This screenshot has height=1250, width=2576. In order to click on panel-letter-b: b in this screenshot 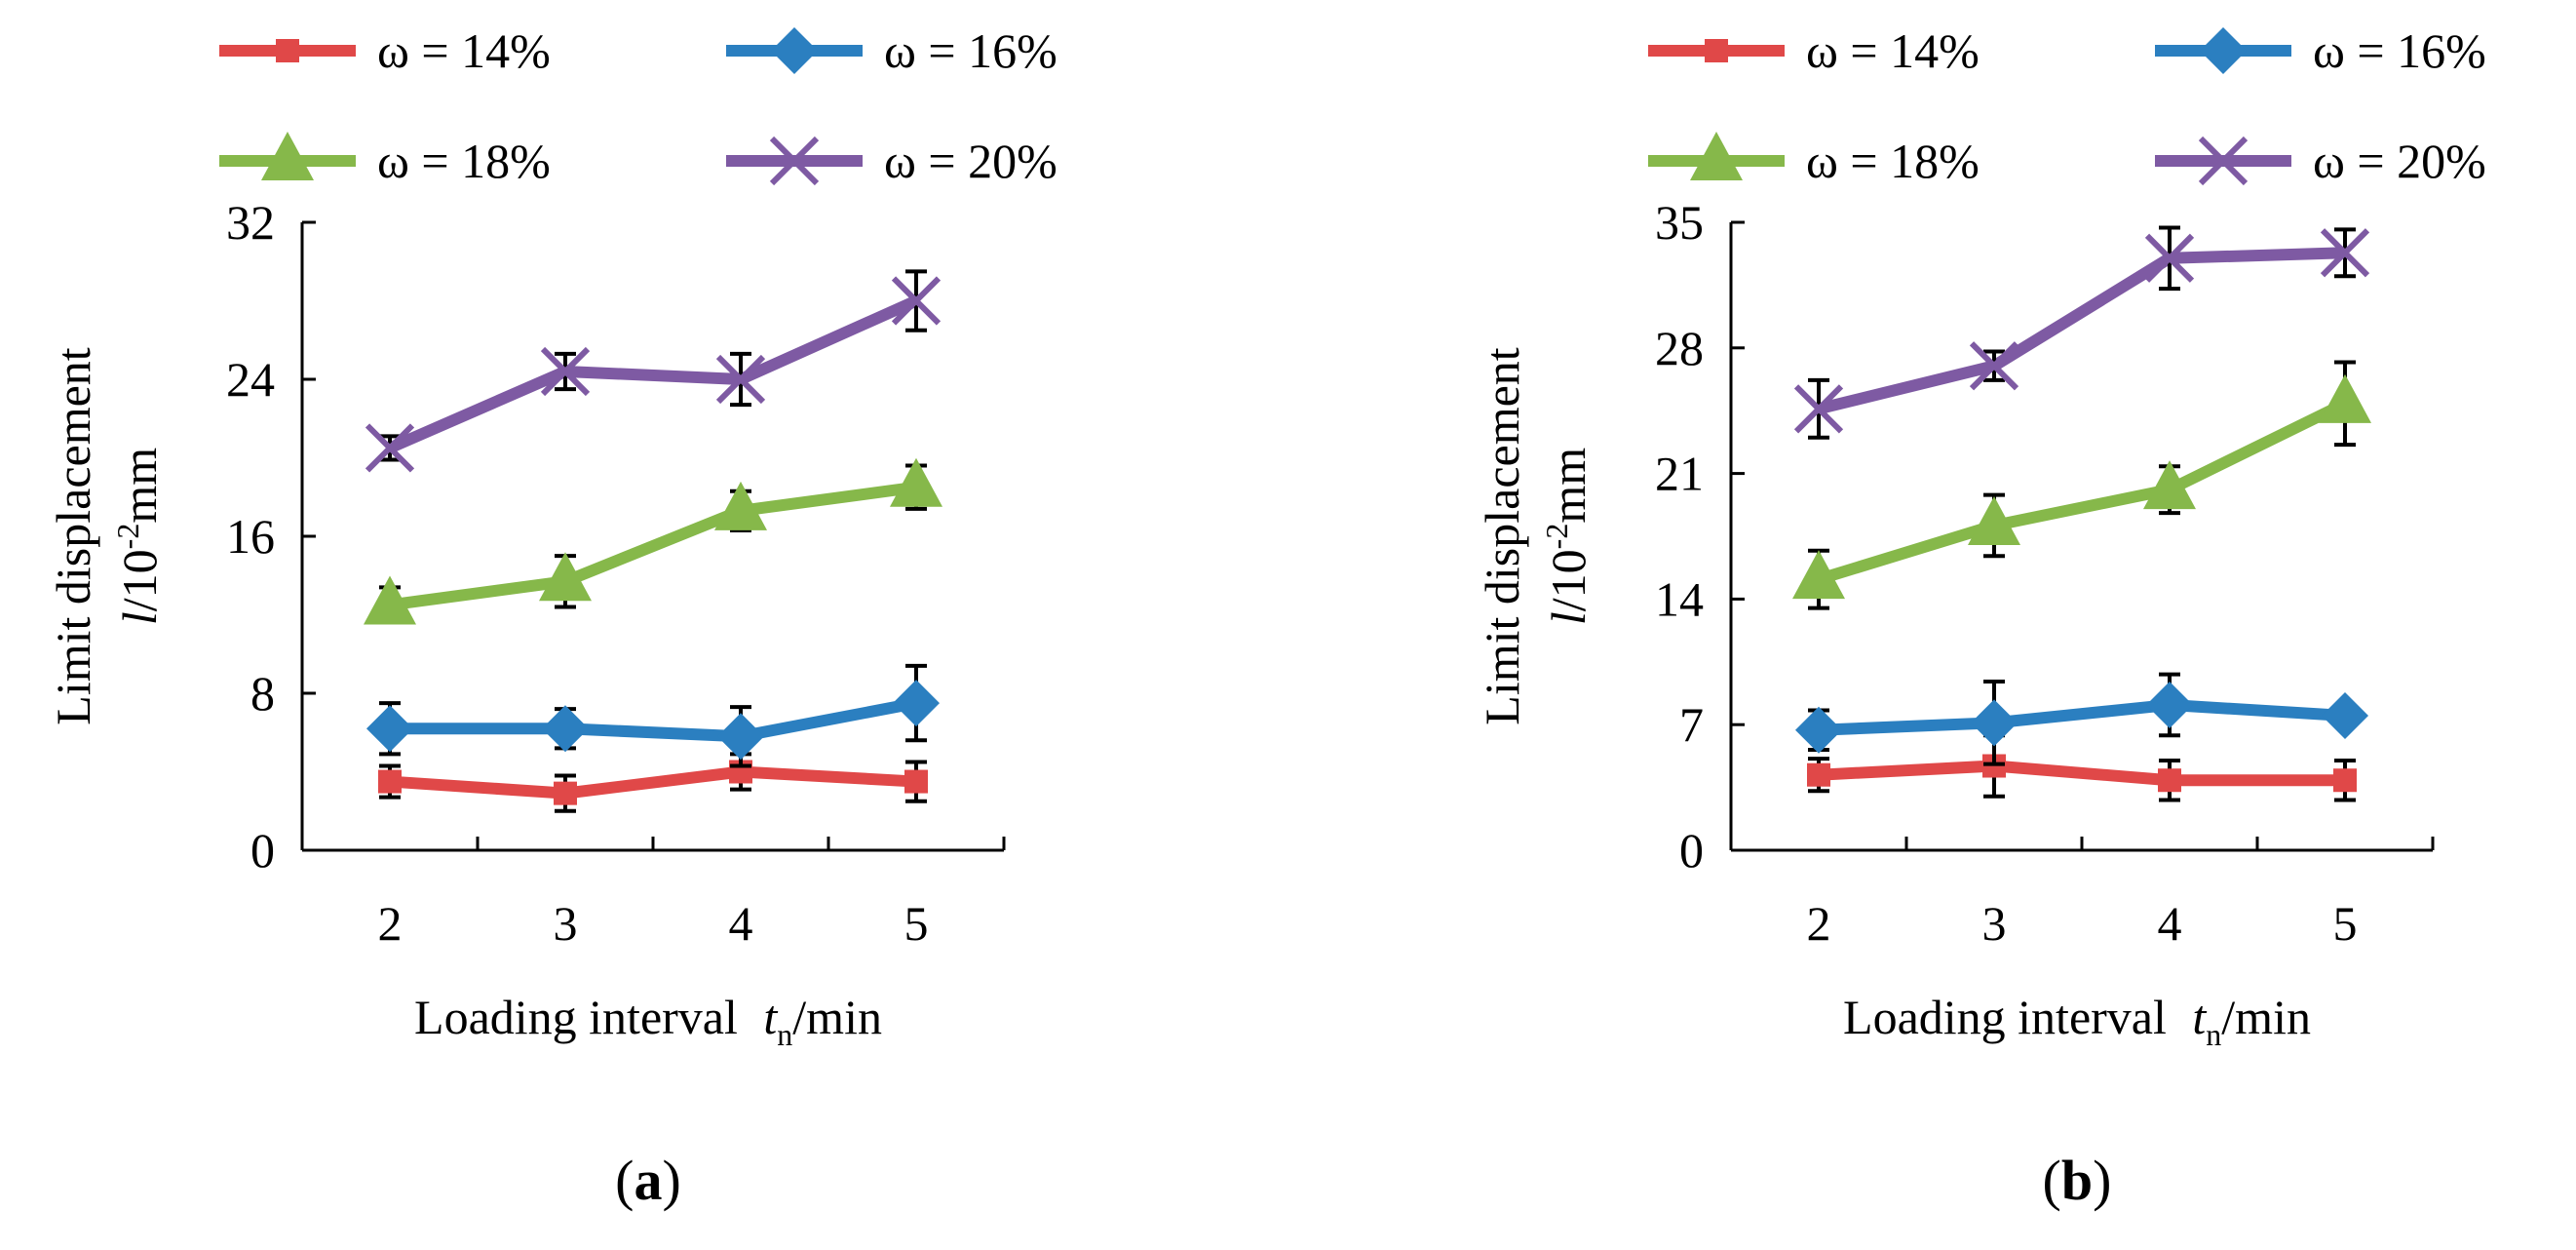, I will do `click(2077, 1180)`.